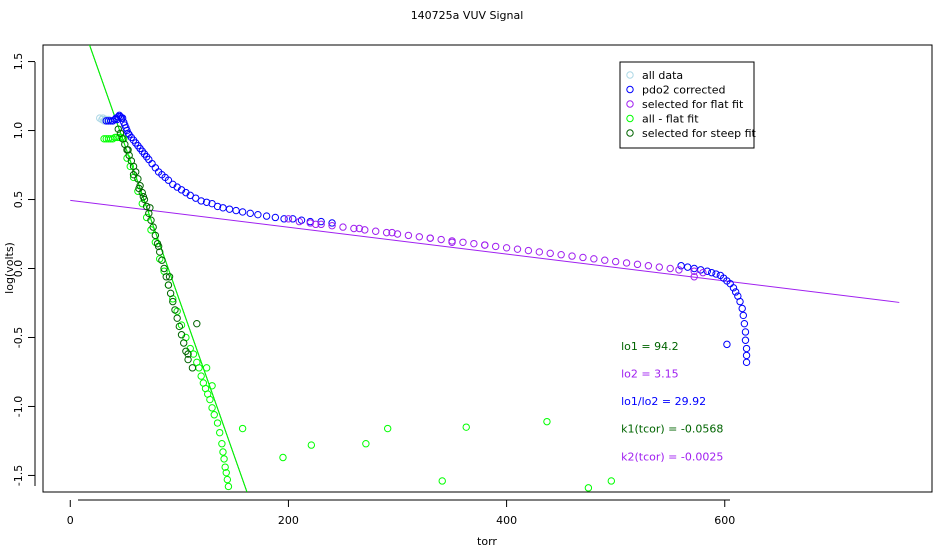 This screenshot has width=950, height=550. What do you see at coordinates (18, 62) in the screenshot?
I see `y-tick-label: 1.5` at bounding box center [18, 62].